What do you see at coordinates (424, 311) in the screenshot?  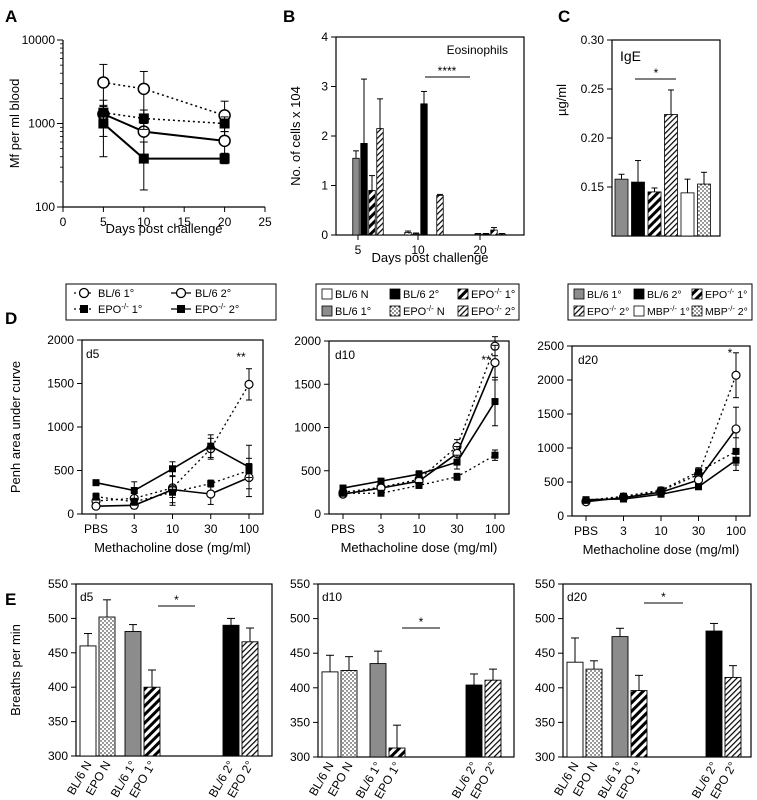 I see `legend-label: EPO-/- N` at bounding box center [424, 311].